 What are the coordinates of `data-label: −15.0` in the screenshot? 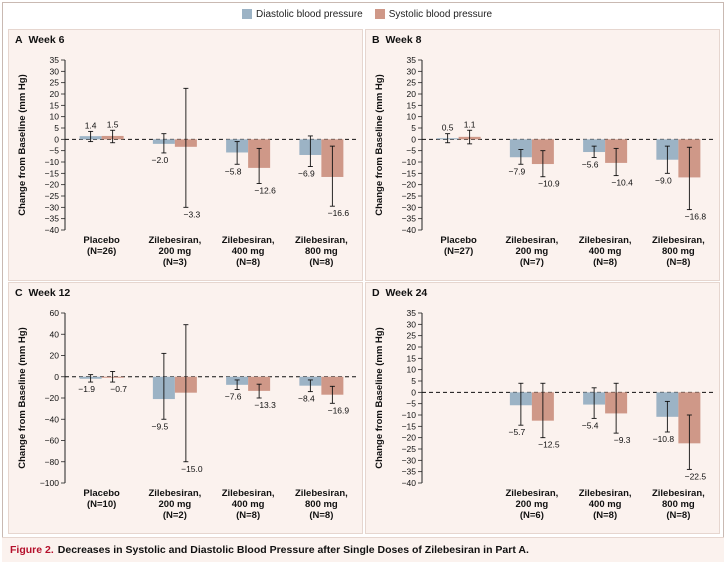 It's located at (192, 469).